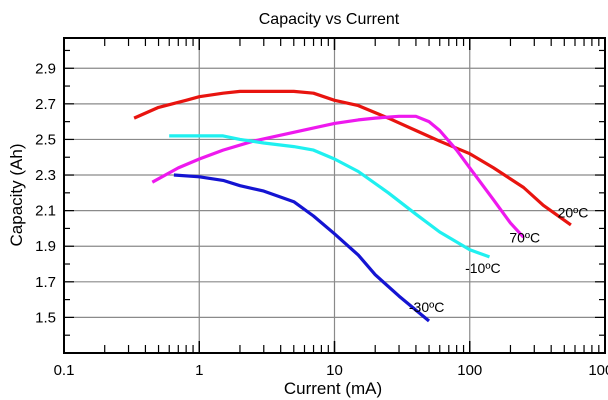 Image resolution: width=608 pixels, height=400 pixels. I want to click on y-tick-label: 2.9, so click(45, 68).